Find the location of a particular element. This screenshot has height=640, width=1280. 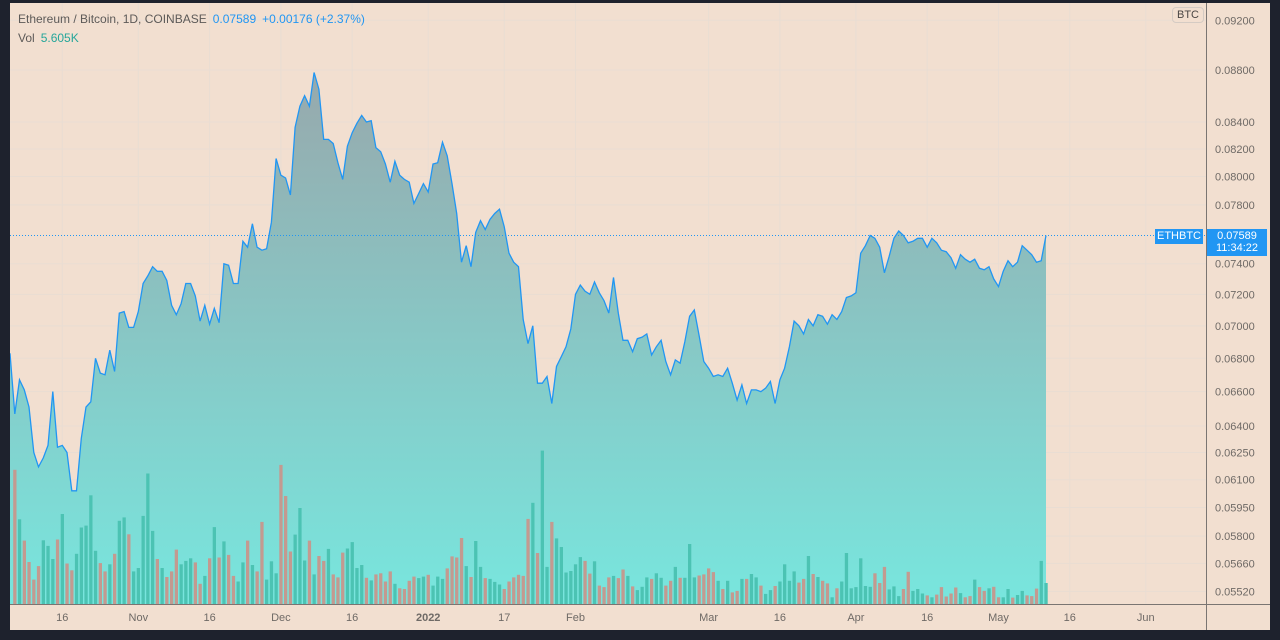

x-tick-label: Apr is located at coordinates (855, 618).